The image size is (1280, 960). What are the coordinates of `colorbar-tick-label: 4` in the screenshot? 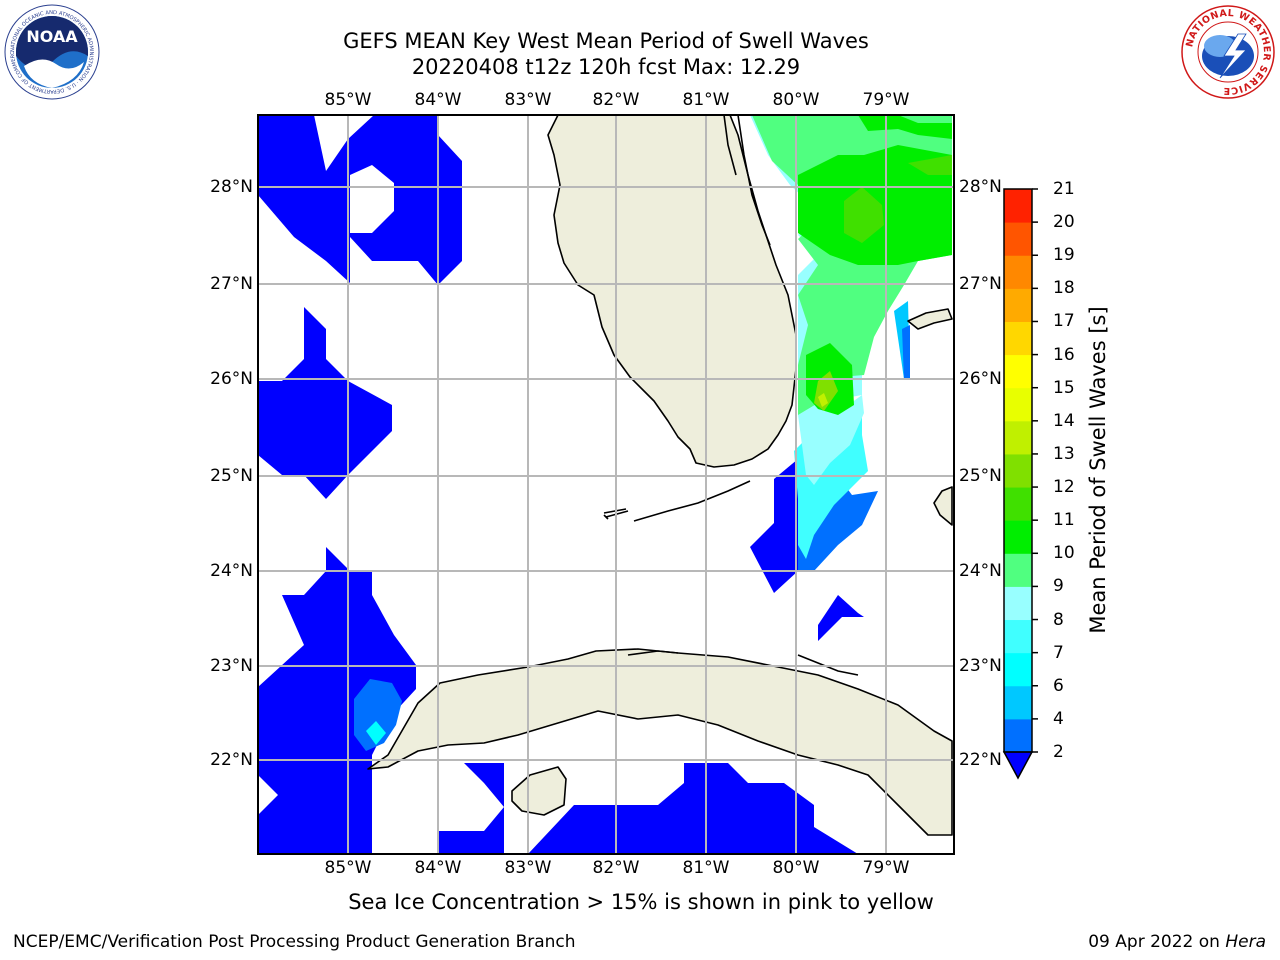 It's located at (1058, 718).